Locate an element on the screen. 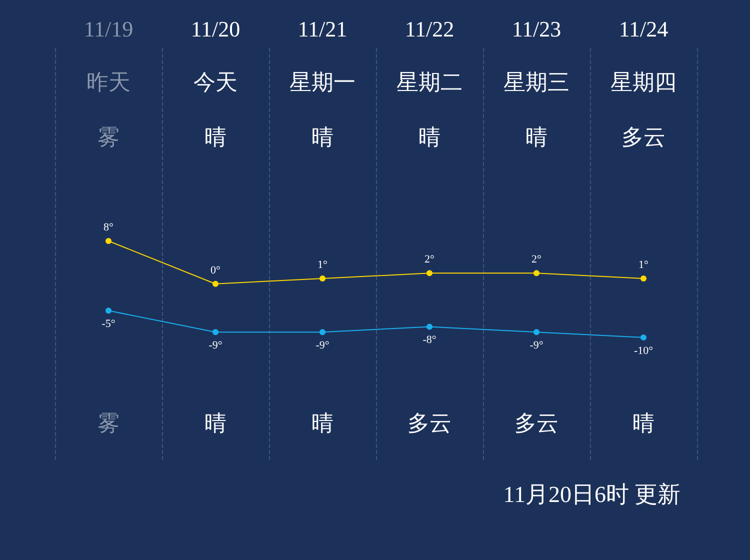 Image resolution: width=750 pixels, height=560 pixels. data-label: -10° is located at coordinates (644, 350).